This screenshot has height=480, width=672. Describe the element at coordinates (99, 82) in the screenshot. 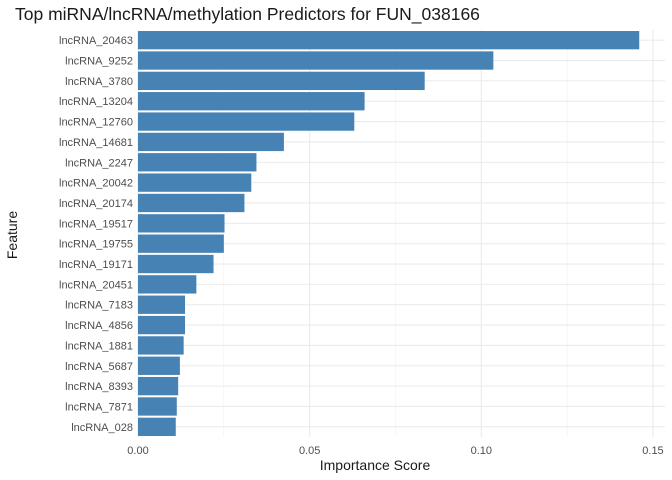

I see `y-tick-label: lncRNA_3780` at that location.